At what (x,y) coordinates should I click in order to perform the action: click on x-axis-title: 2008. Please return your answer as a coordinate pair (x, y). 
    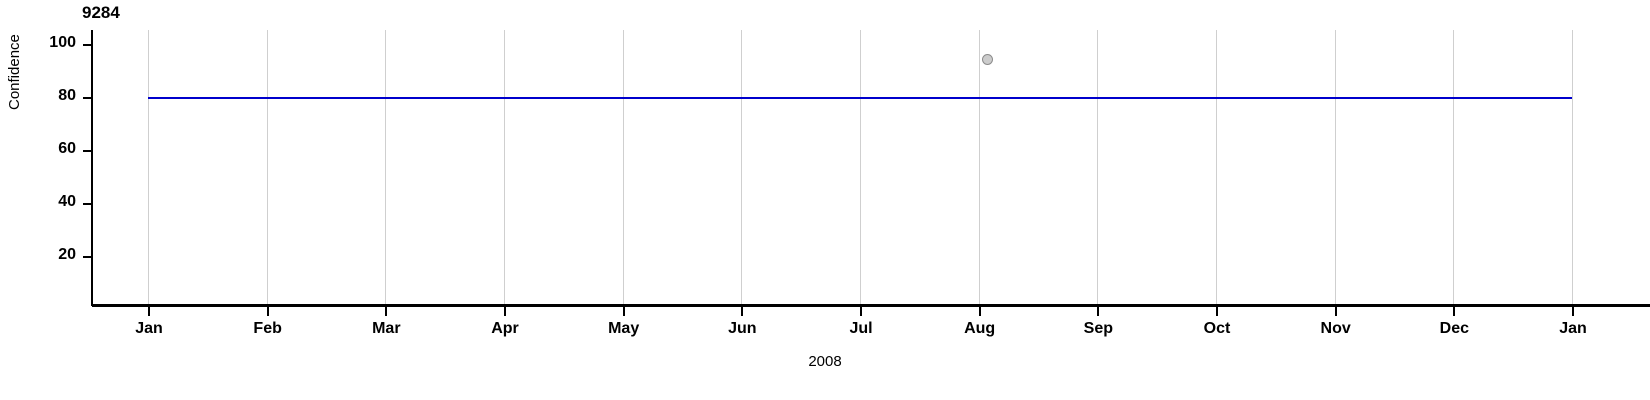
    Looking at the image, I should click on (825, 361).